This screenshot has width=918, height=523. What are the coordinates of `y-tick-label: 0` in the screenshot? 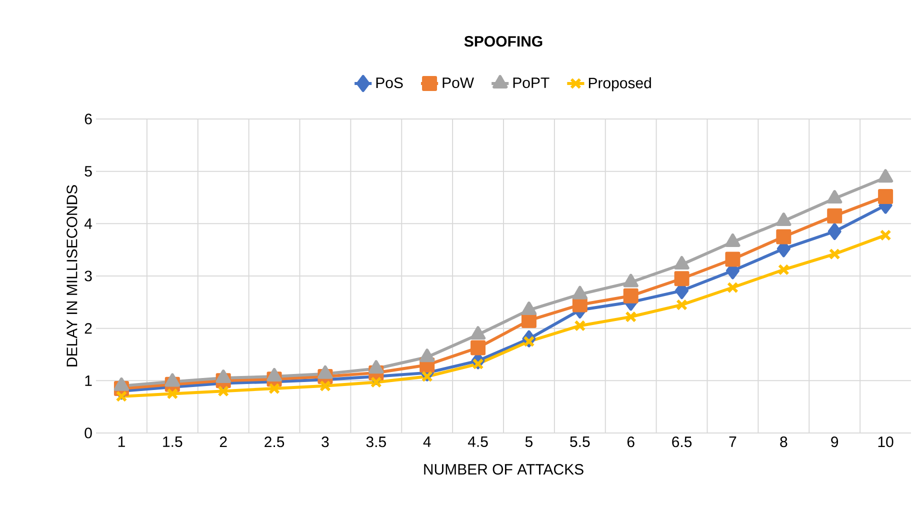 It's located at (88, 433).